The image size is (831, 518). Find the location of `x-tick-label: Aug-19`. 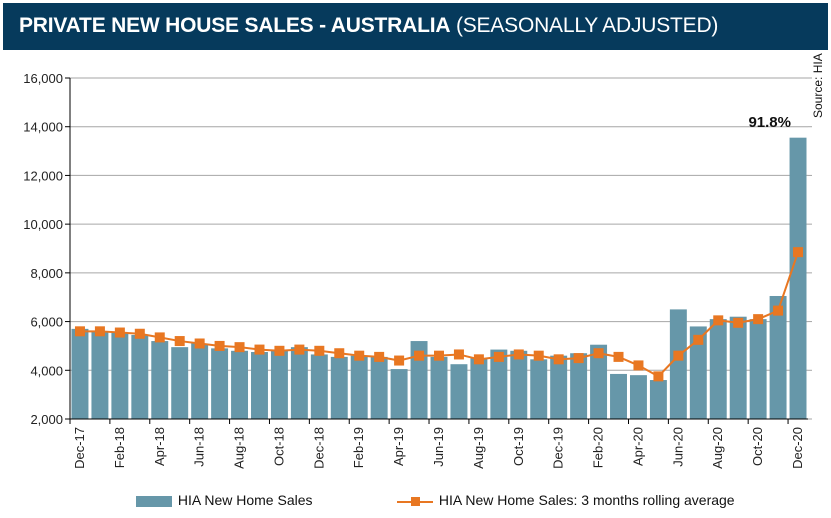

x-tick-label: Aug-19 is located at coordinates (478, 448).